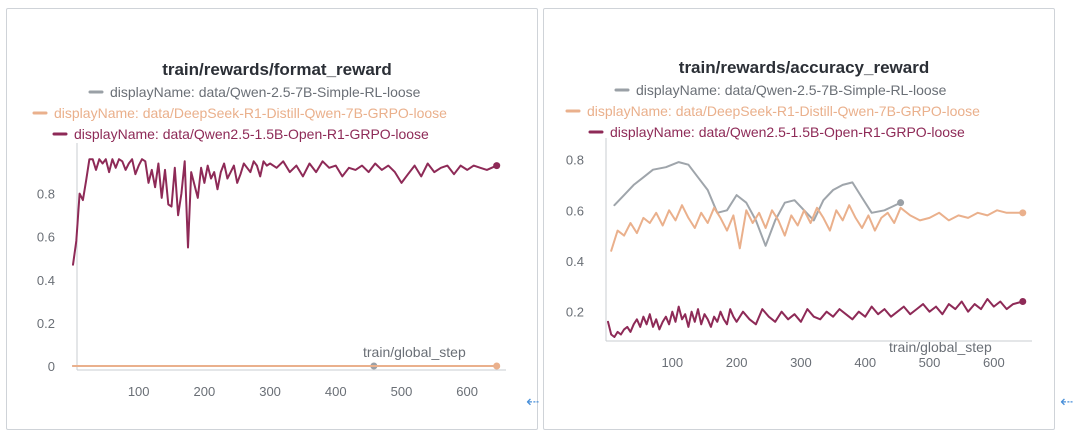 The width and height of the screenshot is (1080, 439). Describe the element at coordinates (277, 69) in the screenshot. I see `chart-title: train/rewards/format_reward` at that location.